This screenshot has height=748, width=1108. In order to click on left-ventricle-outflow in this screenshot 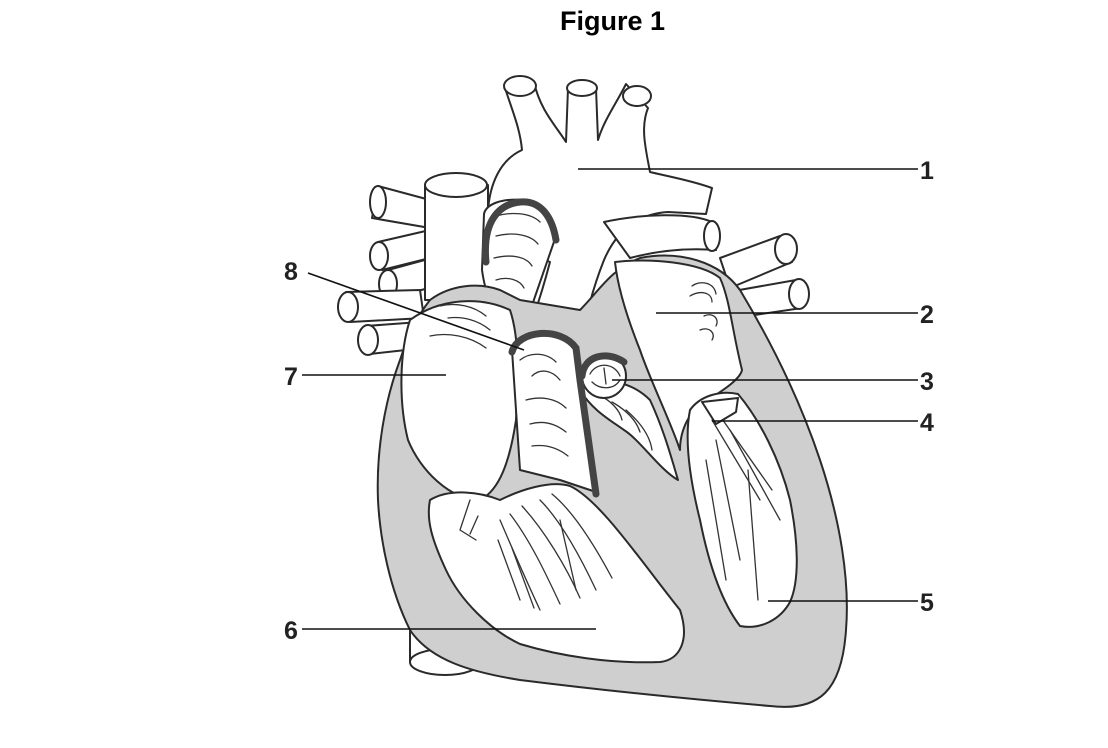, I will do `click(629, 430)`.